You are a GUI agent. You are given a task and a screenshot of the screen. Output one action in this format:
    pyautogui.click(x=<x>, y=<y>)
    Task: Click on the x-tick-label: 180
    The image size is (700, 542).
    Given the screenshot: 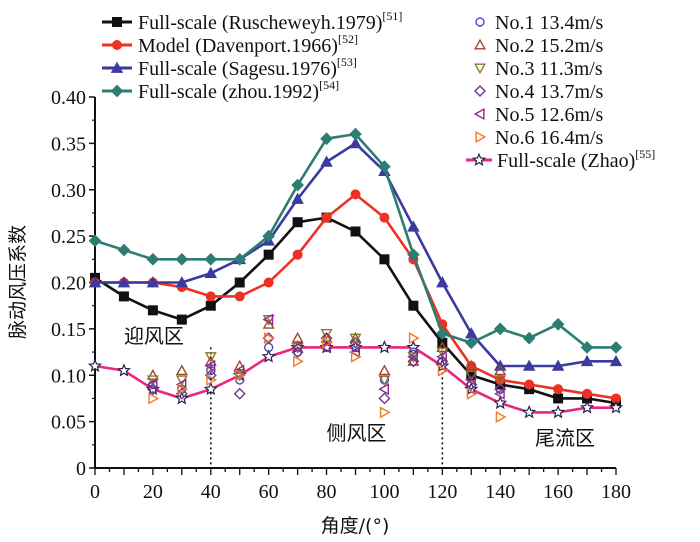 What is the action you would take?
    pyautogui.click(x=616, y=492)
    